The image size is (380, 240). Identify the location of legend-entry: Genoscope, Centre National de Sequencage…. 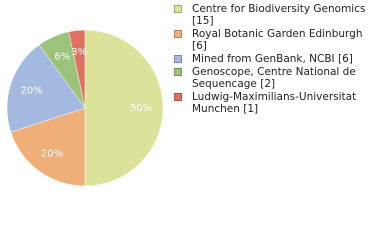
(274, 78).